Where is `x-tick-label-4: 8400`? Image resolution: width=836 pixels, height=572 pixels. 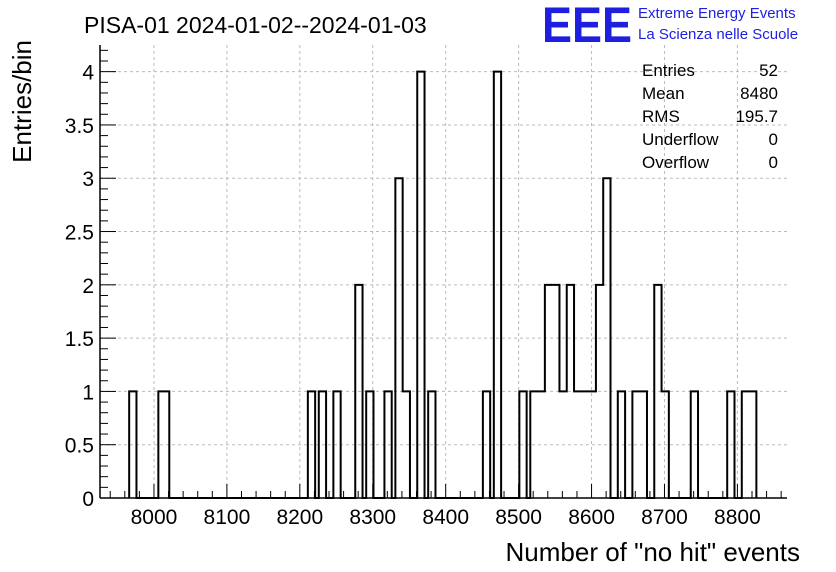
x-tick-label-4: 8400 is located at coordinates (445, 517).